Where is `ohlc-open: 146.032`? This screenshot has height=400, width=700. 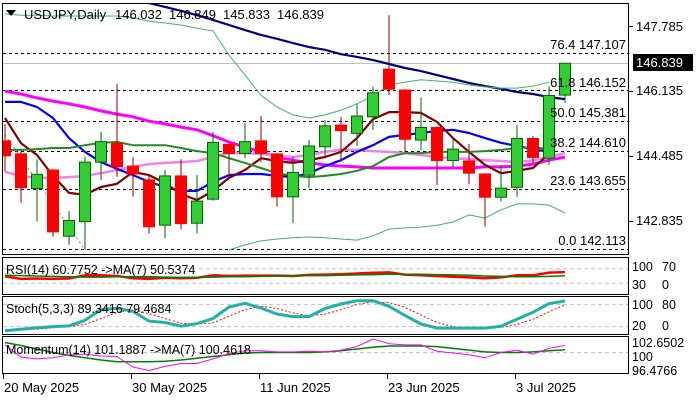 ohlc-open: 146.032 is located at coordinates (138, 14).